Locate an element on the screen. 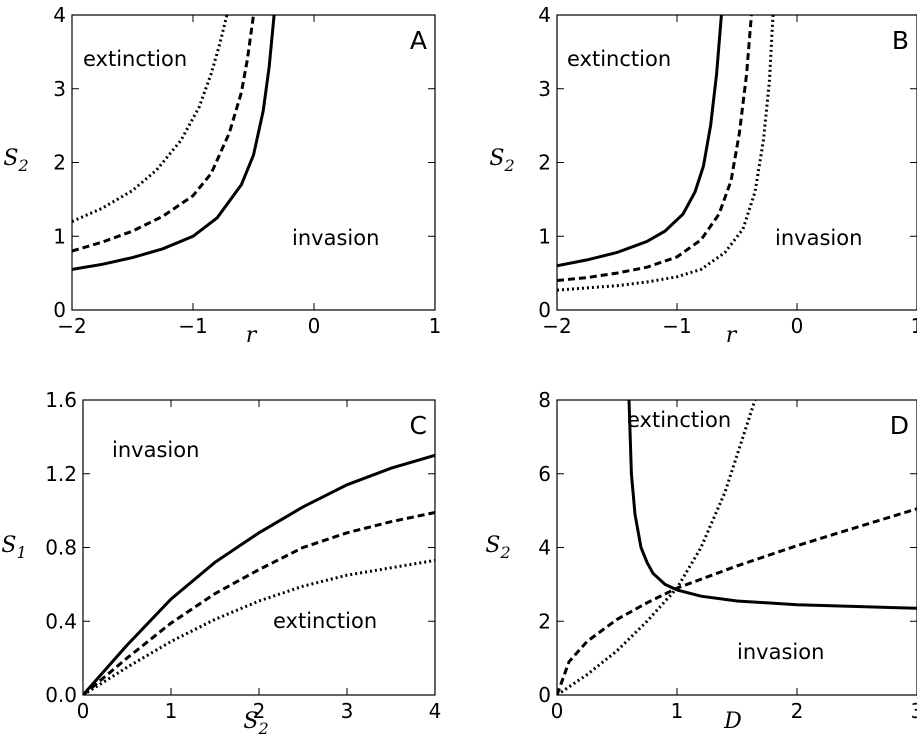  y-tick-label: 8 is located at coordinates (544, 400).